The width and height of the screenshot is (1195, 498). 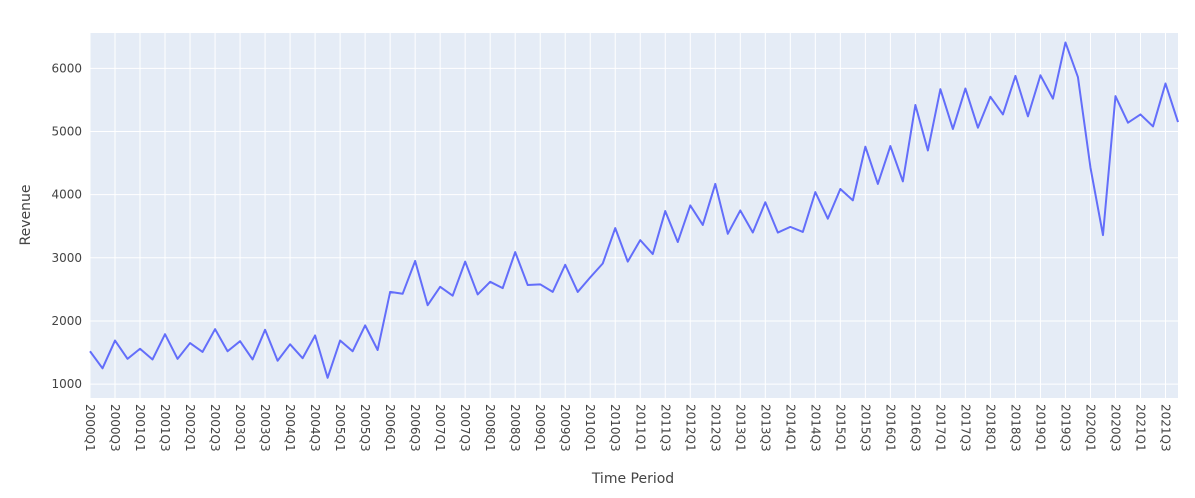 What do you see at coordinates (1165, 428) in the screenshot?
I see `x-tick-label: 2021Q3` at bounding box center [1165, 428].